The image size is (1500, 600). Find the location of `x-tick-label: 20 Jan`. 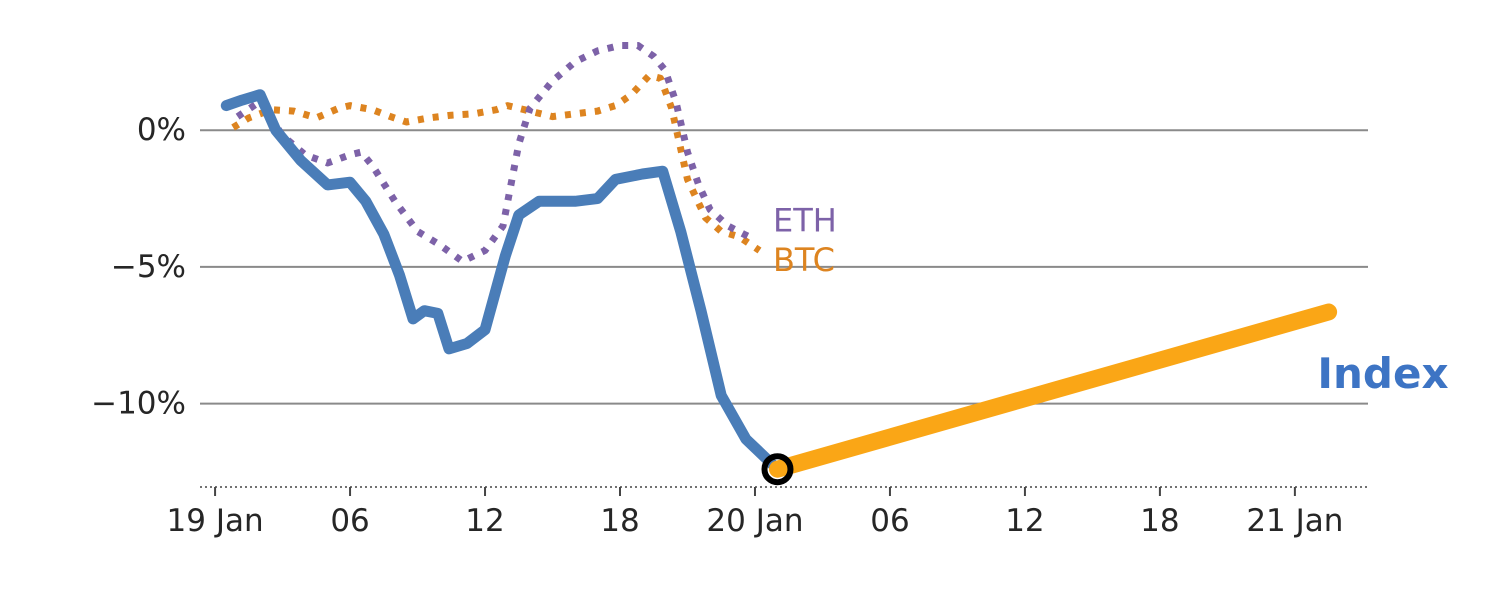

x-tick-label: 20 Jan is located at coordinates (754, 521).